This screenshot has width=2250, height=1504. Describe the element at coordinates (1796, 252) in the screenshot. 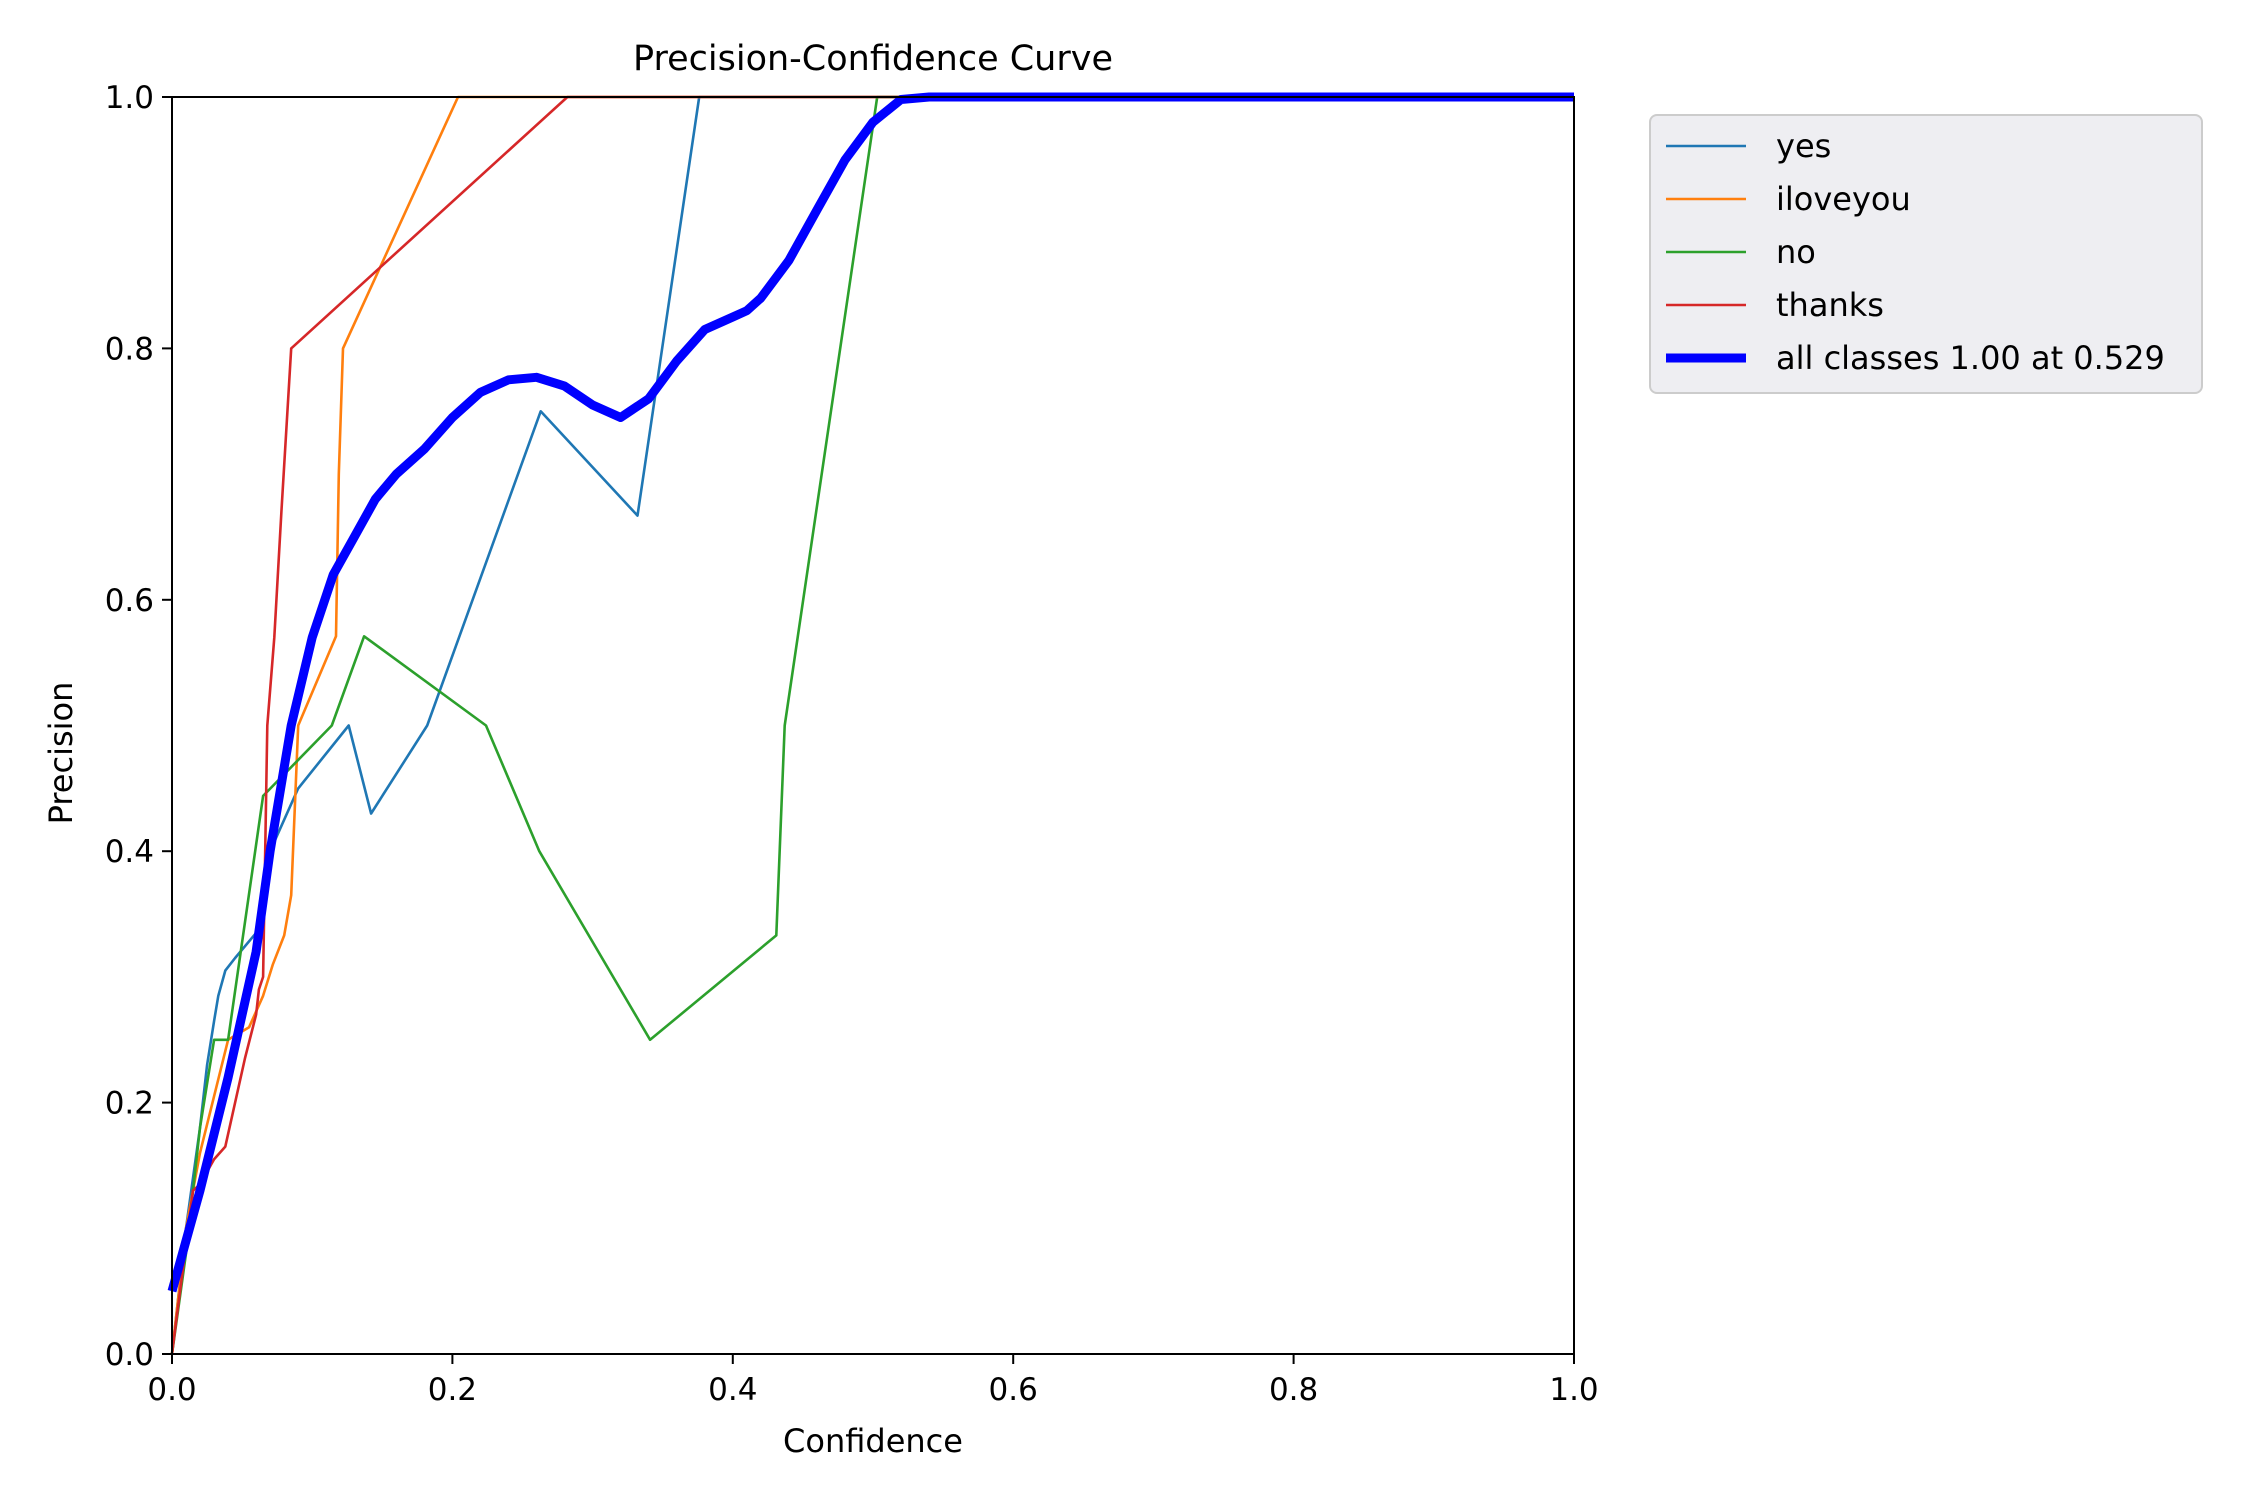

I see `legend-label: no` at that location.